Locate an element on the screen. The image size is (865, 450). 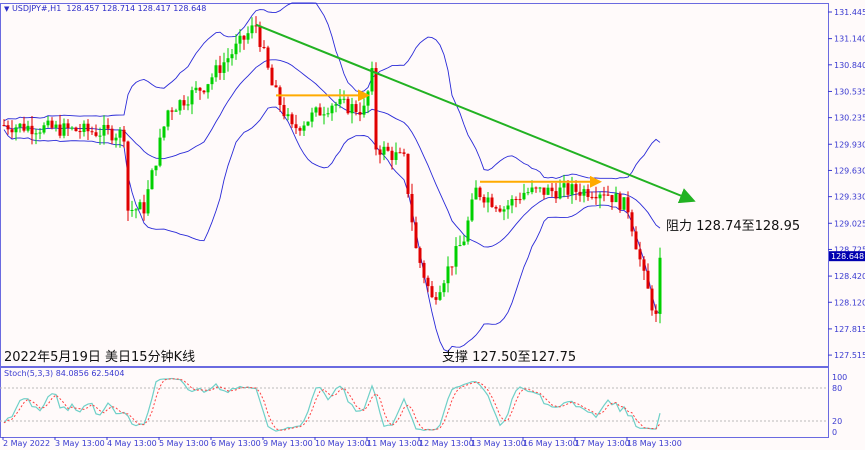
x-tick-label: 4 May 13:00 is located at coordinates (132, 443).